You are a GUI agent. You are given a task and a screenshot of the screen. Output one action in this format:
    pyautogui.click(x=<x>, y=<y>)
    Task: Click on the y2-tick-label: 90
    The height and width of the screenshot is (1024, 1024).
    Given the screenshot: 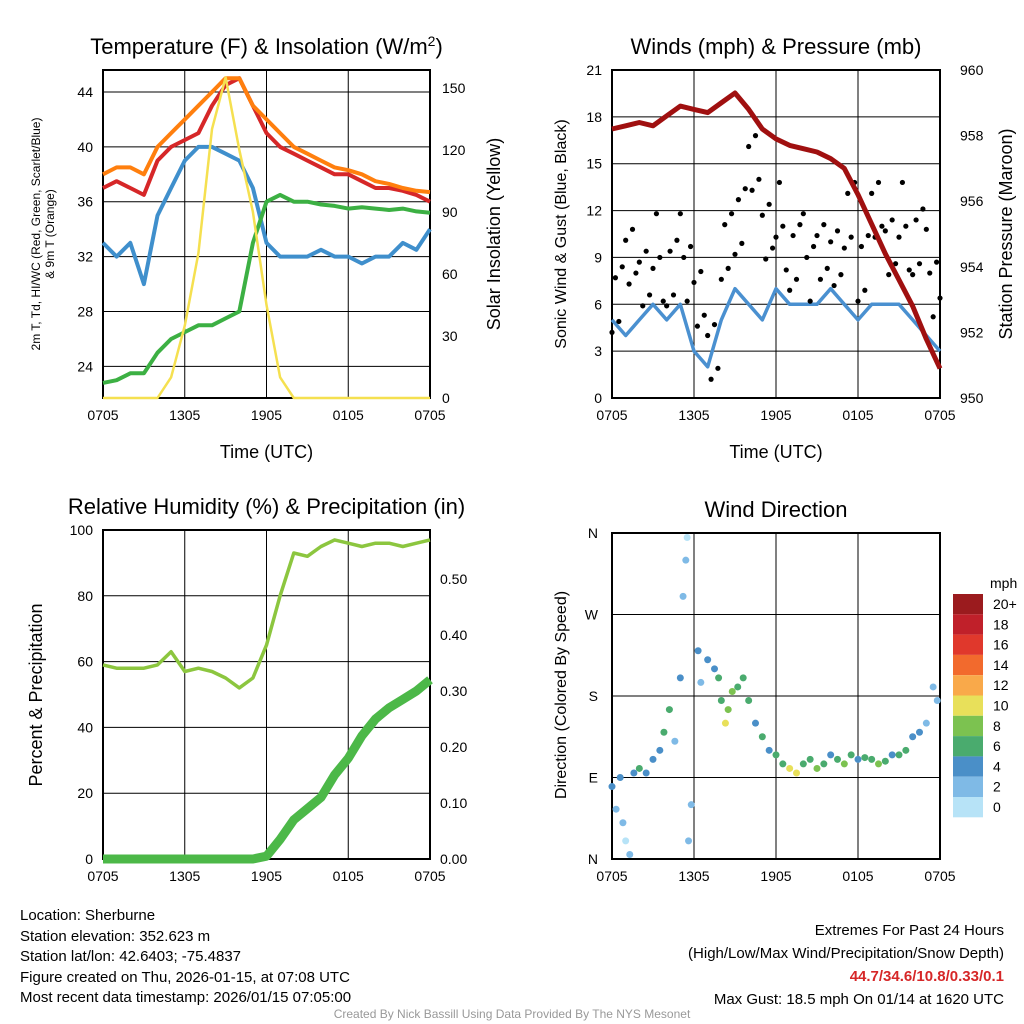 What is the action you would take?
    pyautogui.click(x=450, y=212)
    